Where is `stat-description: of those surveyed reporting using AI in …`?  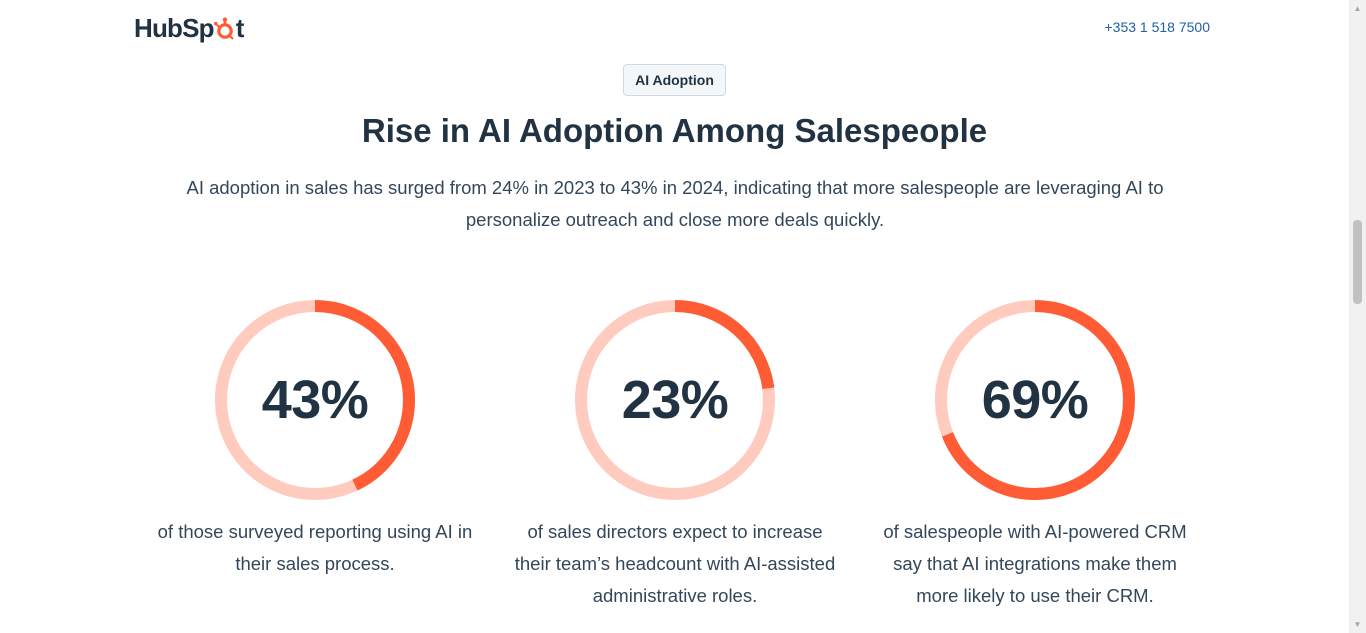
stat-description: of those surveyed reporting using AI in … is located at coordinates (315, 547).